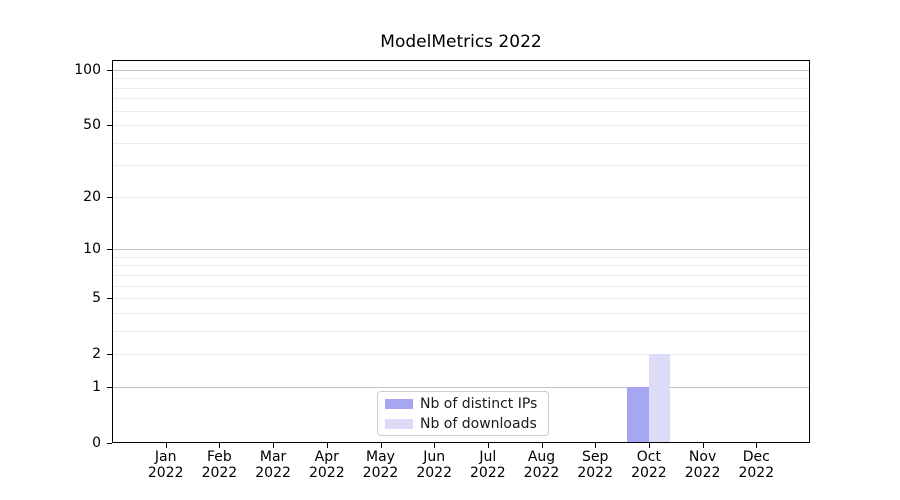 The width and height of the screenshot is (900, 500). What do you see at coordinates (96, 443) in the screenshot?
I see `y-tick-label-0: 0` at bounding box center [96, 443].